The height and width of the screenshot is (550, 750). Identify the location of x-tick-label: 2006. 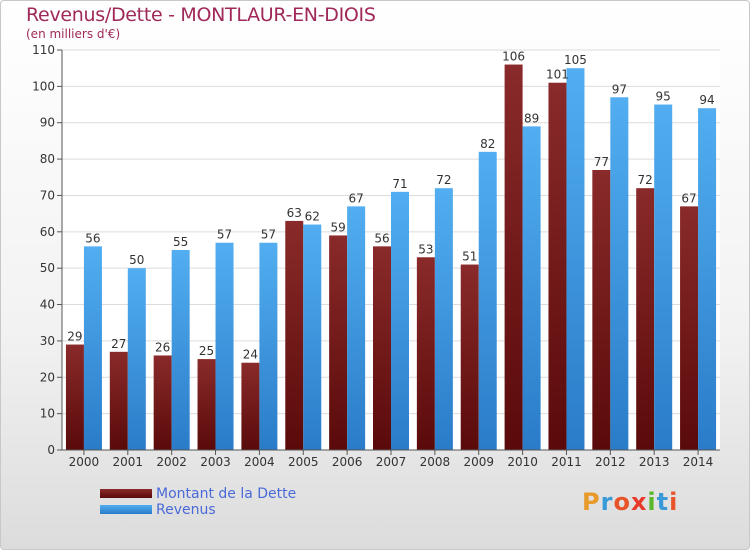
(347, 462).